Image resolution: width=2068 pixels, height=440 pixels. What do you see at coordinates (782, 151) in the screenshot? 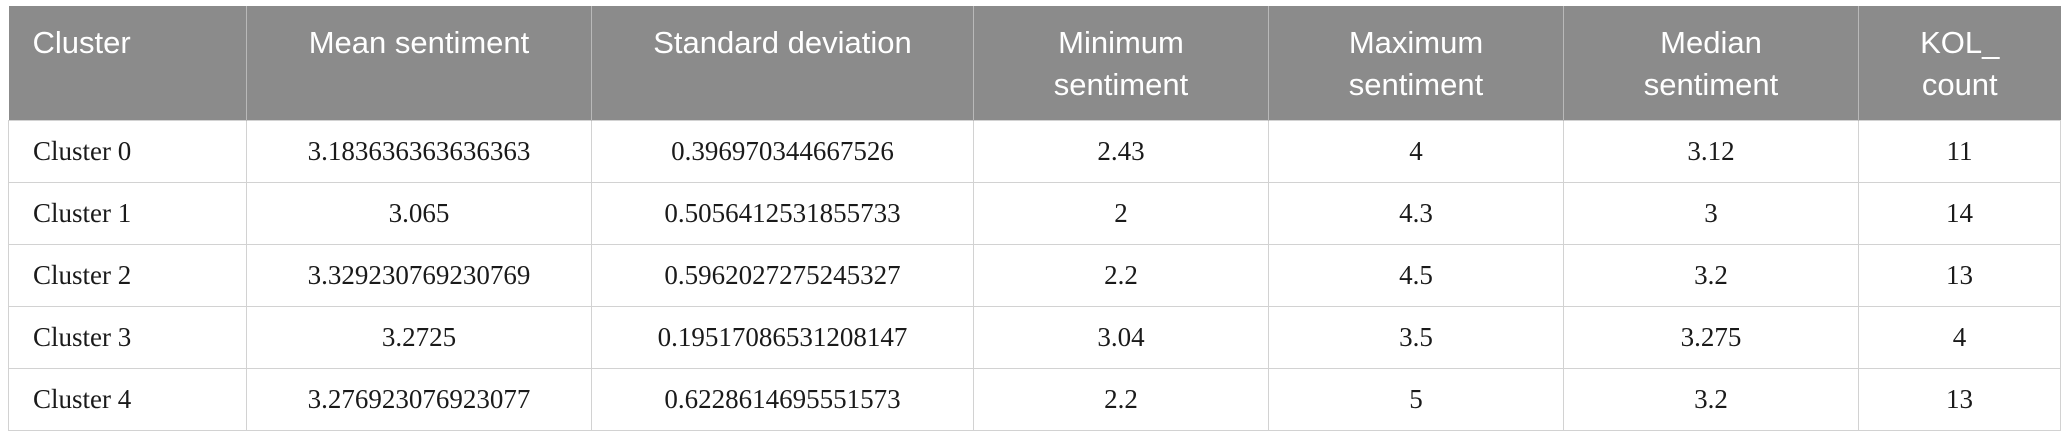
I see `table-cell: 0.396970344667526` at bounding box center [782, 151].